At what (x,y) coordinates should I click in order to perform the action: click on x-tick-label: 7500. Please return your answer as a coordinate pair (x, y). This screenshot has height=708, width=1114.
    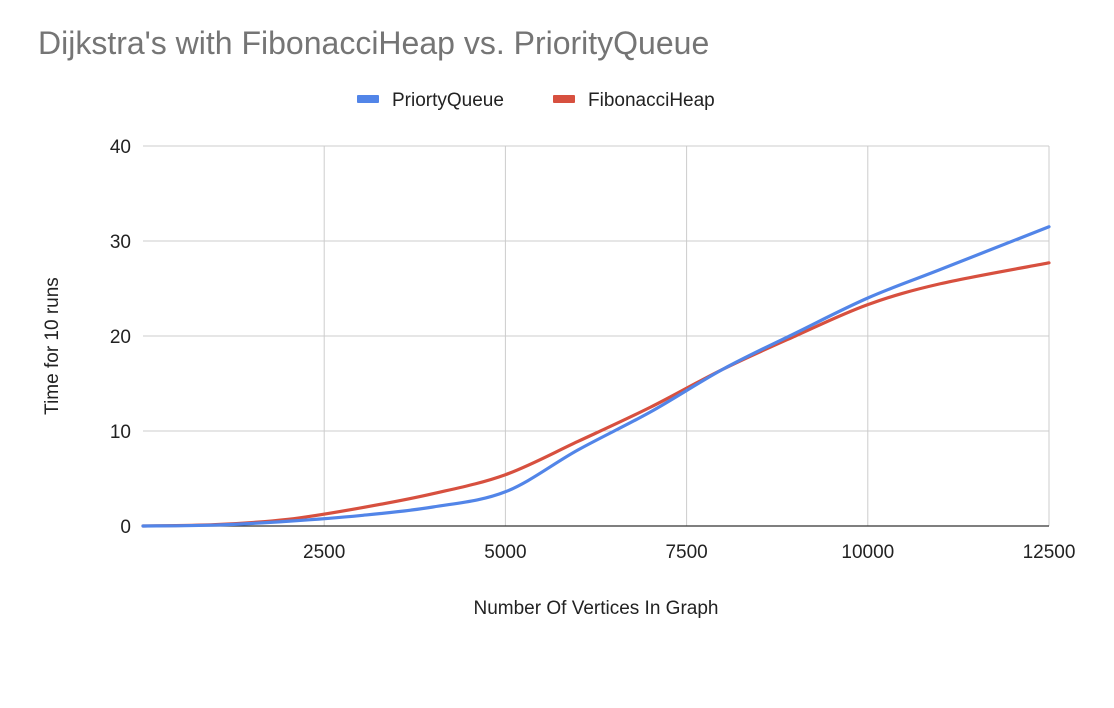
    Looking at the image, I should click on (686, 552).